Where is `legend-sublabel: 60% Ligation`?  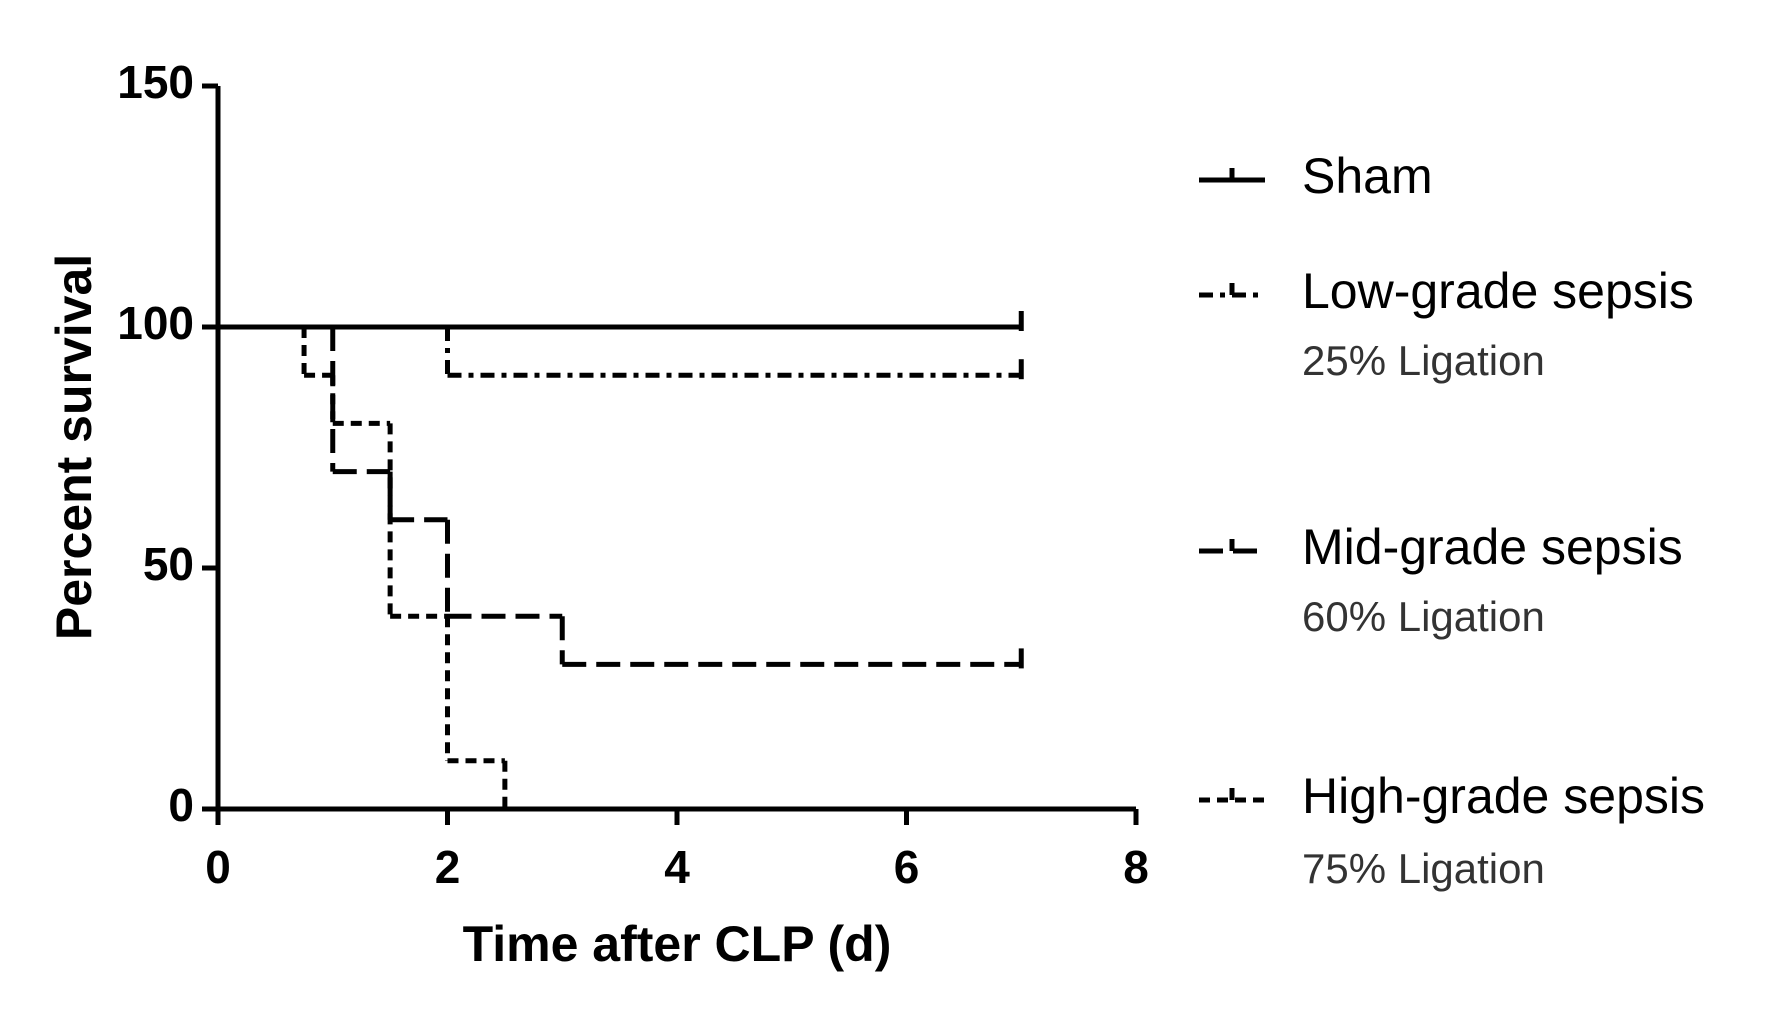 legend-sublabel: 60% Ligation is located at coordinates (1423, 616).